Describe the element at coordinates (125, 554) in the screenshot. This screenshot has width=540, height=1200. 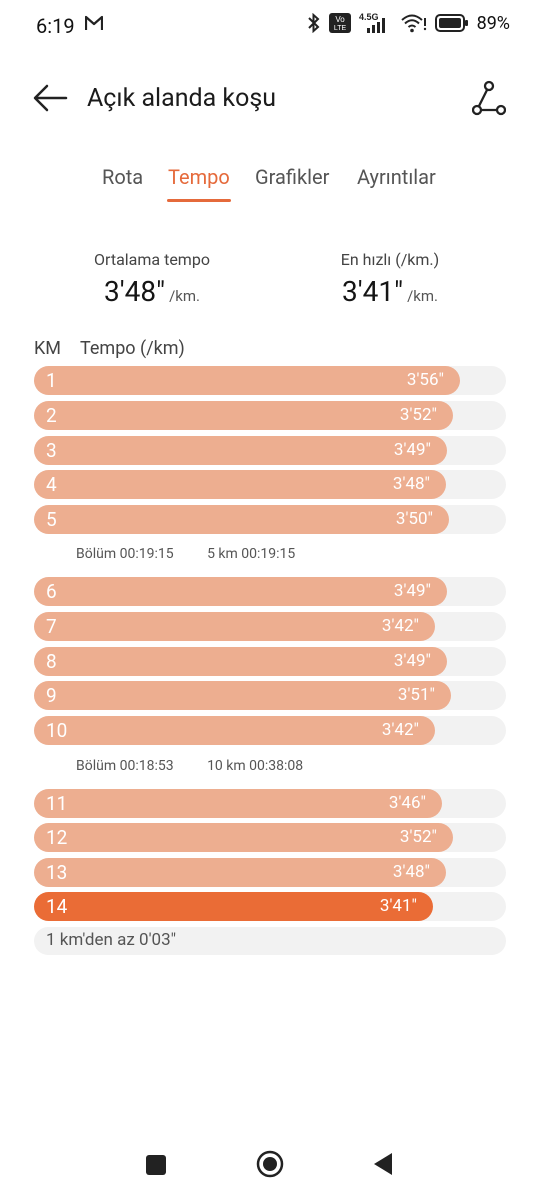
I see `segment-section-time: Bölüm 00:19:15` at that location.